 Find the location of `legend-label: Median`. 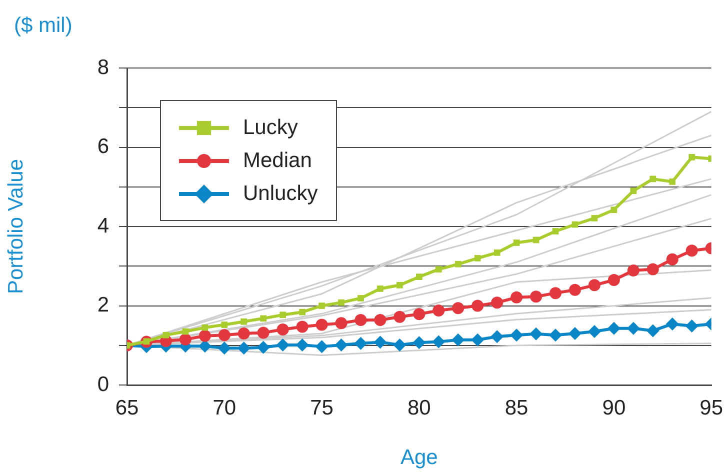

legend-label: Median is located at coordinates (277, 160).